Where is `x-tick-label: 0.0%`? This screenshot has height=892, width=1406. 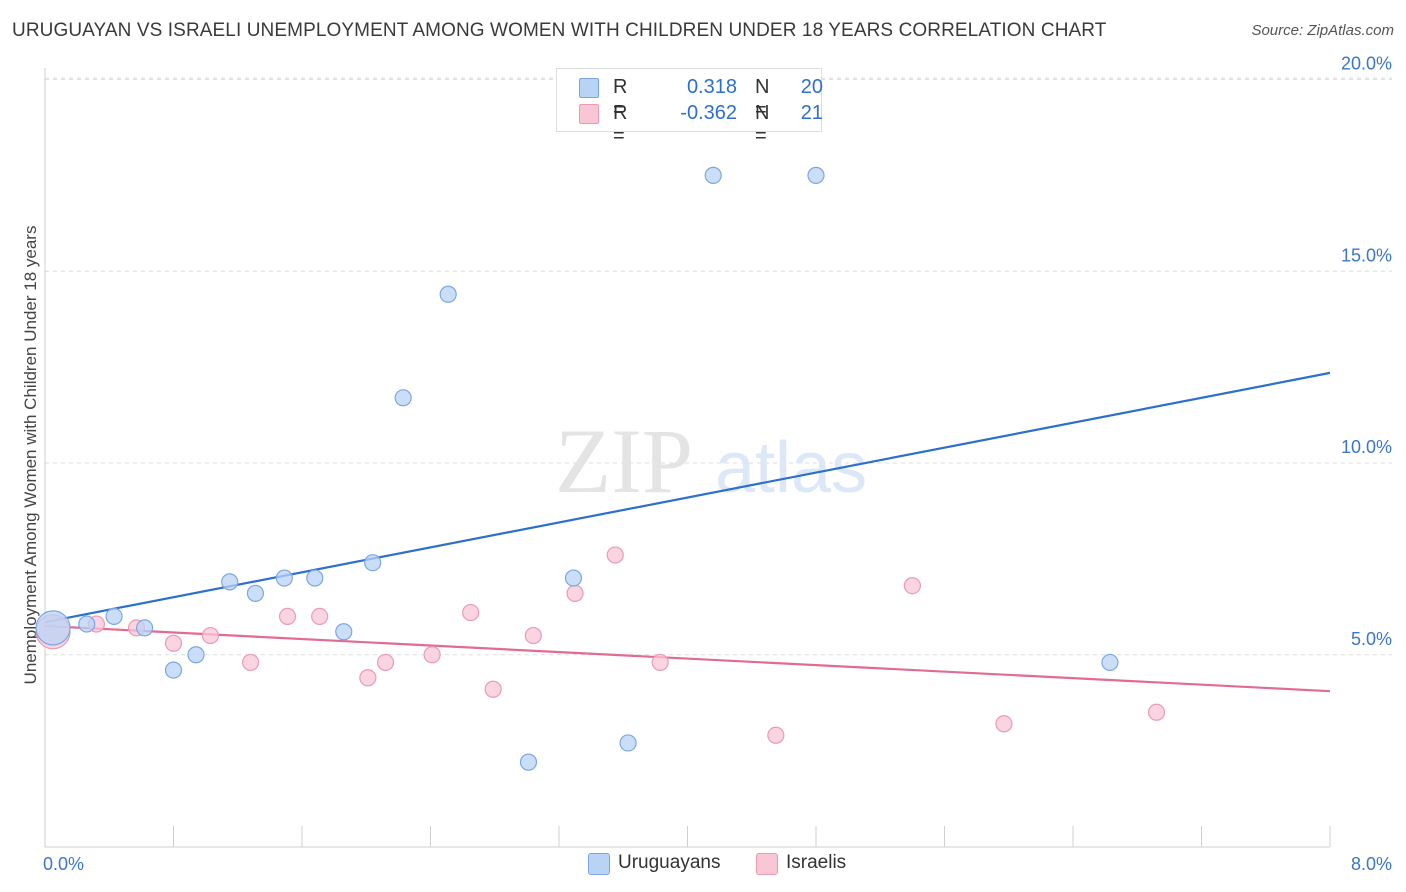
x-tick-label: 0.0% is located at coordinates (63, 864).